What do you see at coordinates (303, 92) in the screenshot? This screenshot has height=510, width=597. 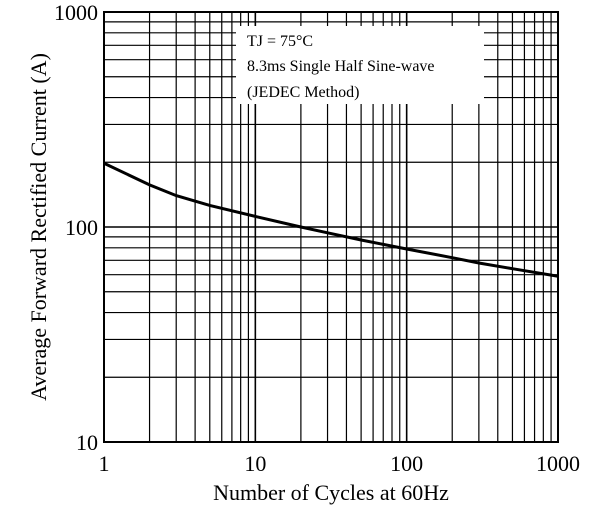 I see `annotation-line-3: (JEDEC Method)` at bounding box center [303, 92].